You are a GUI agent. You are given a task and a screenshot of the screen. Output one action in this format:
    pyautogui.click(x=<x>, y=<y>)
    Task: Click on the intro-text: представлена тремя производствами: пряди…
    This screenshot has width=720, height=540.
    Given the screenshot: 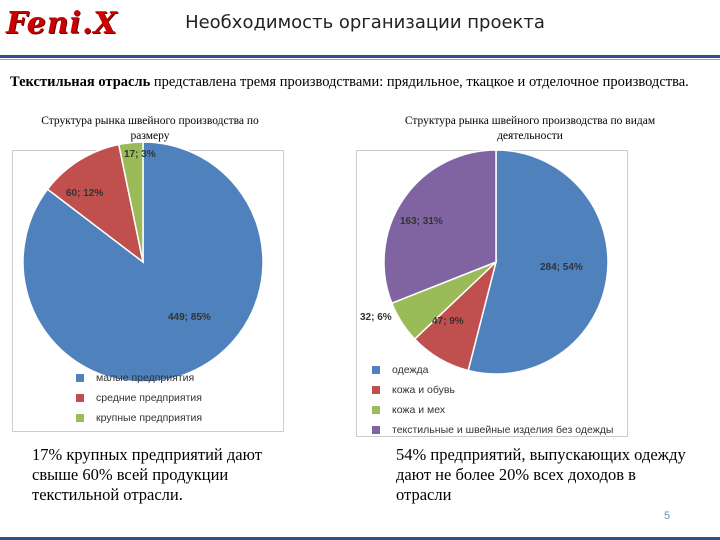 What is the action you would take?
    pyautogui.click(x=419, y=82)
    